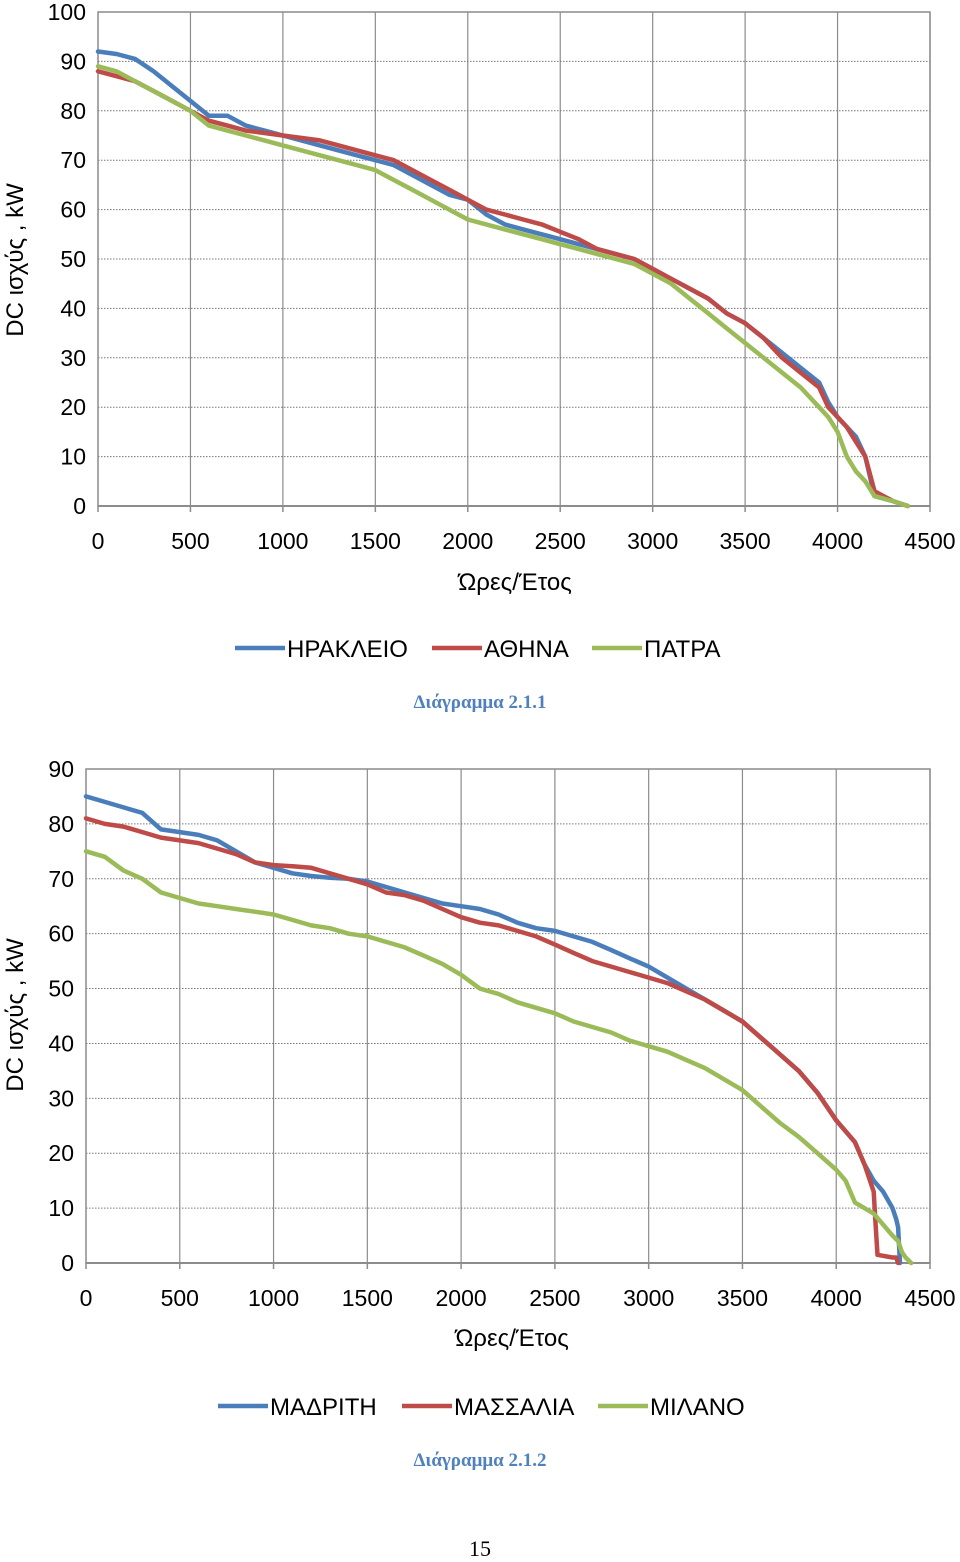  I want to click on page-number: 15, so click(480, 1548).